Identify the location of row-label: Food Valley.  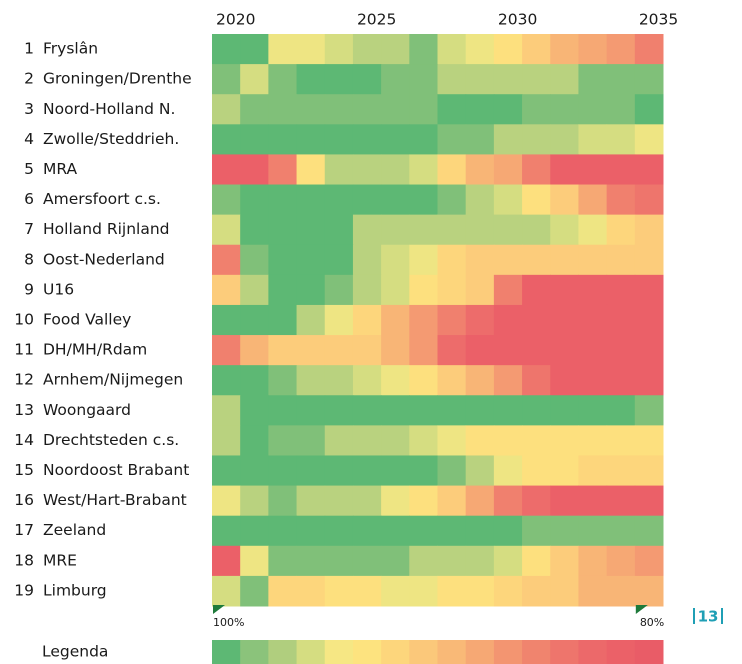
(87, 320).